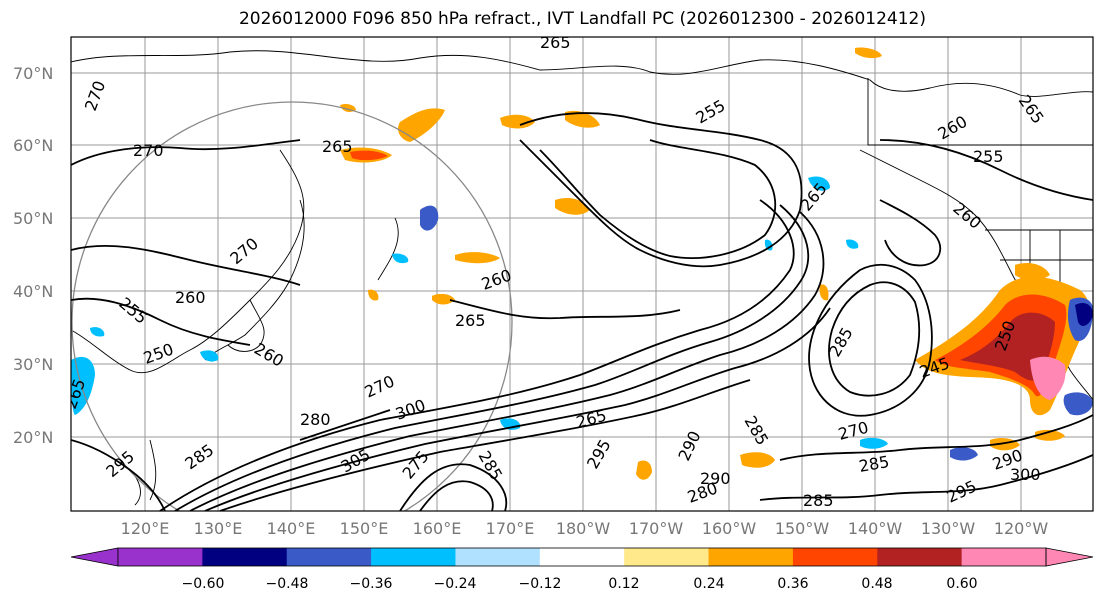  I want to click on contour-label: 300, so click(1025, 474).